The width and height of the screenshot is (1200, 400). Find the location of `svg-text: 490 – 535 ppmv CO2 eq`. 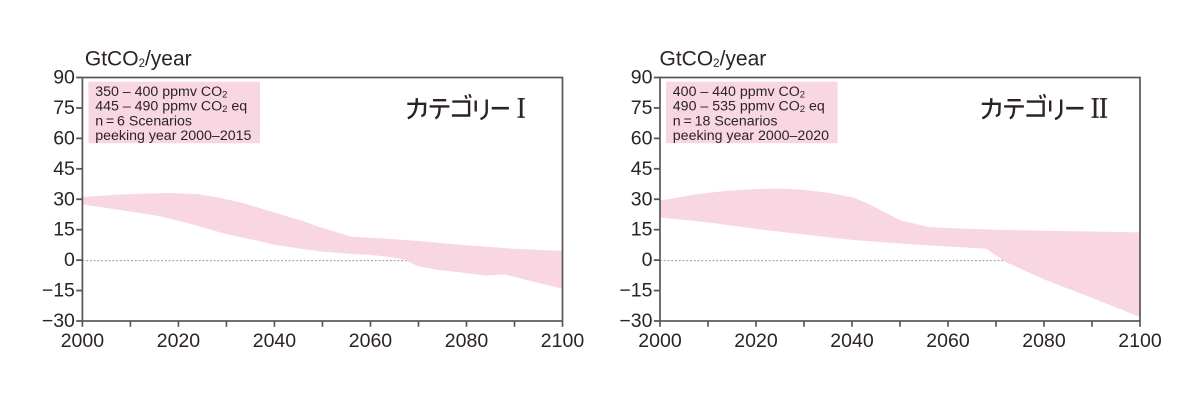

svg-text: 490 – 535 ppmv CO2 eq is located at coordinates (749, 107).